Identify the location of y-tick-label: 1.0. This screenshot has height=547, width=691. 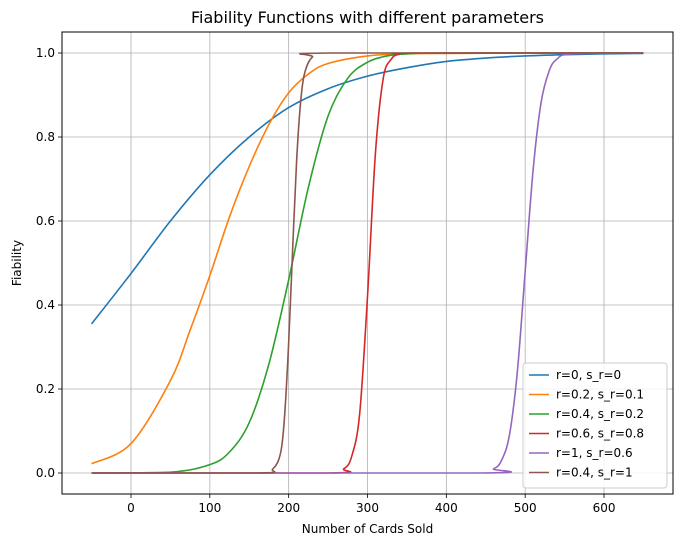
(45, 53).